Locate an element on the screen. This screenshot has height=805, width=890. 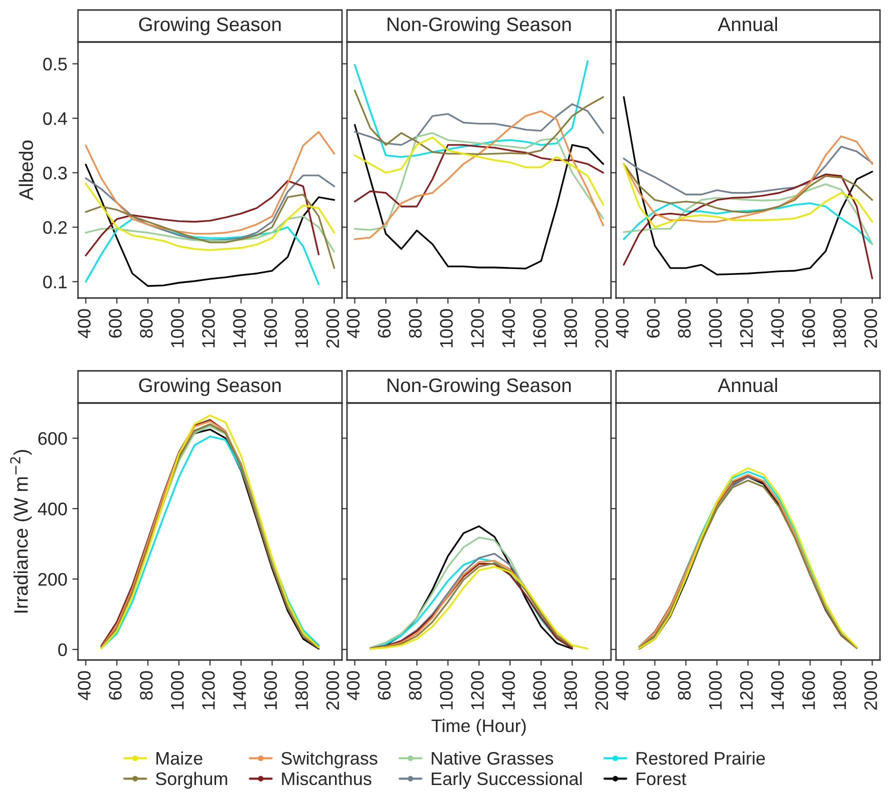
y-tick-label: 400 is located at coordinates (52, 509).